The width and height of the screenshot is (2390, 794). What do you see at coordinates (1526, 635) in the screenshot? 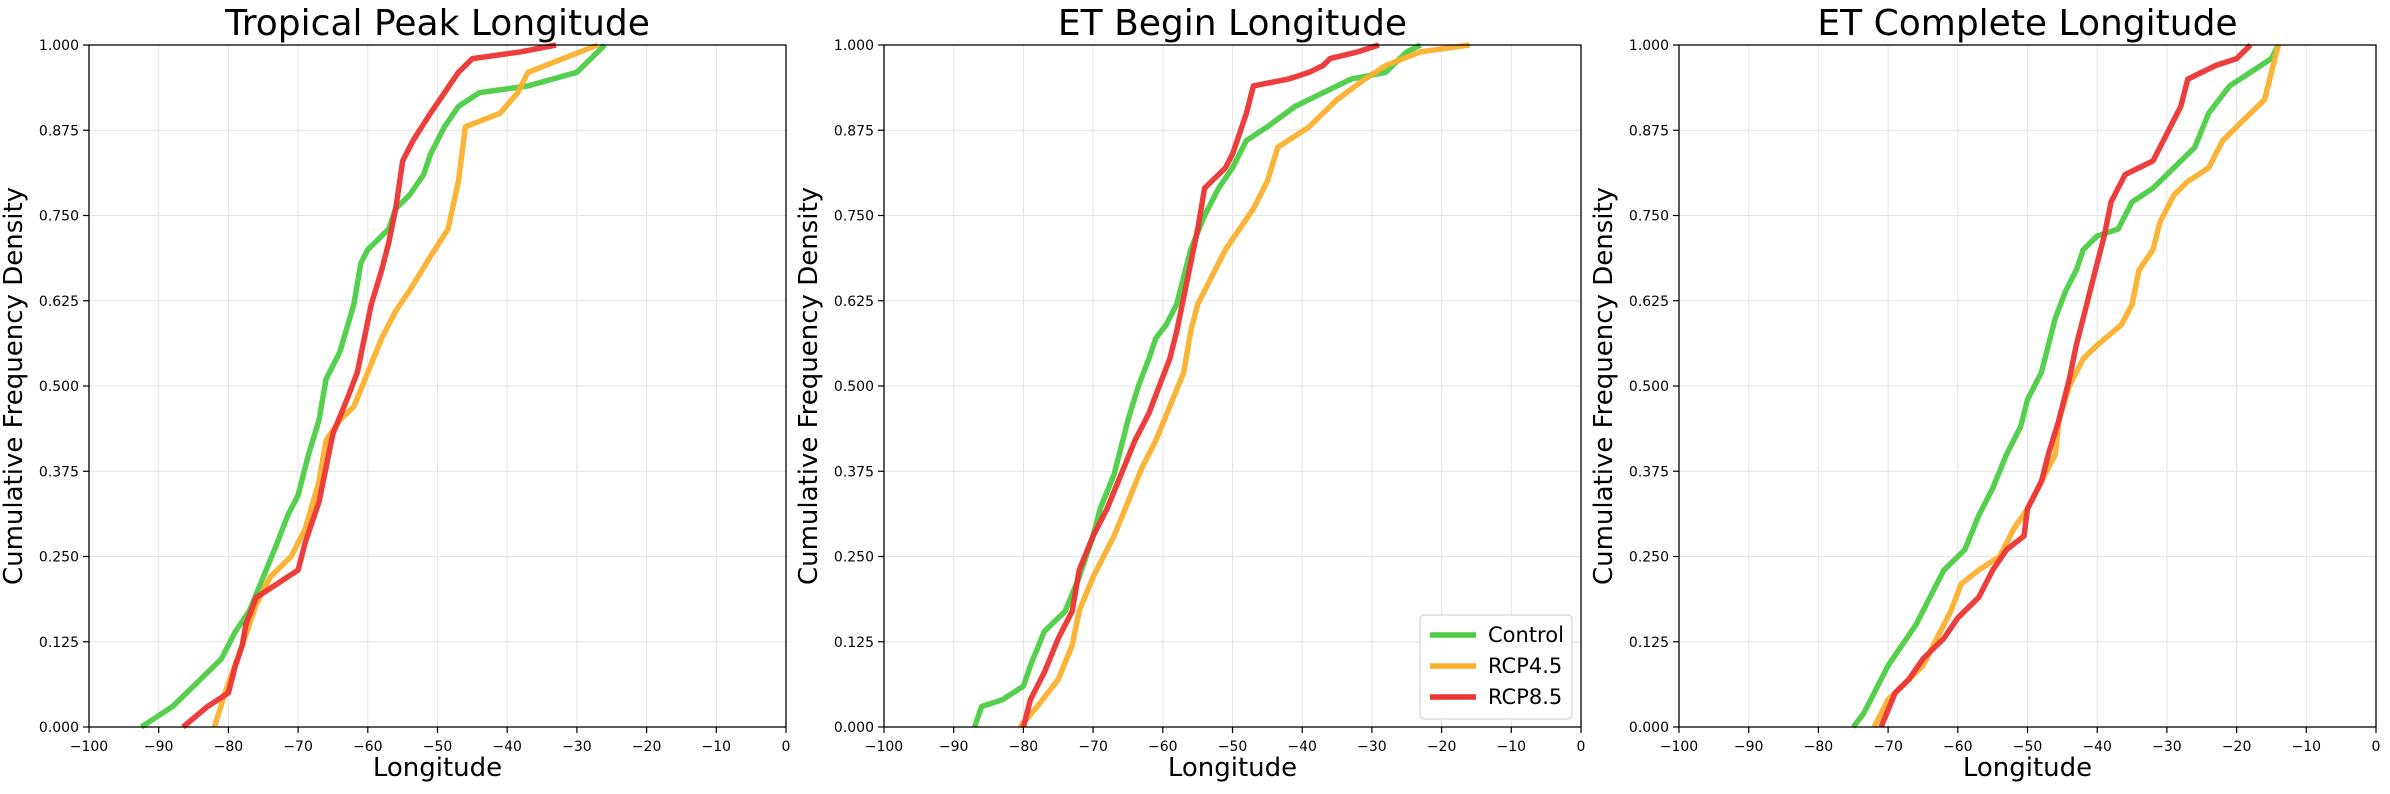
I see `legend-entry-label: Control` at bounding box center [1526, 635].